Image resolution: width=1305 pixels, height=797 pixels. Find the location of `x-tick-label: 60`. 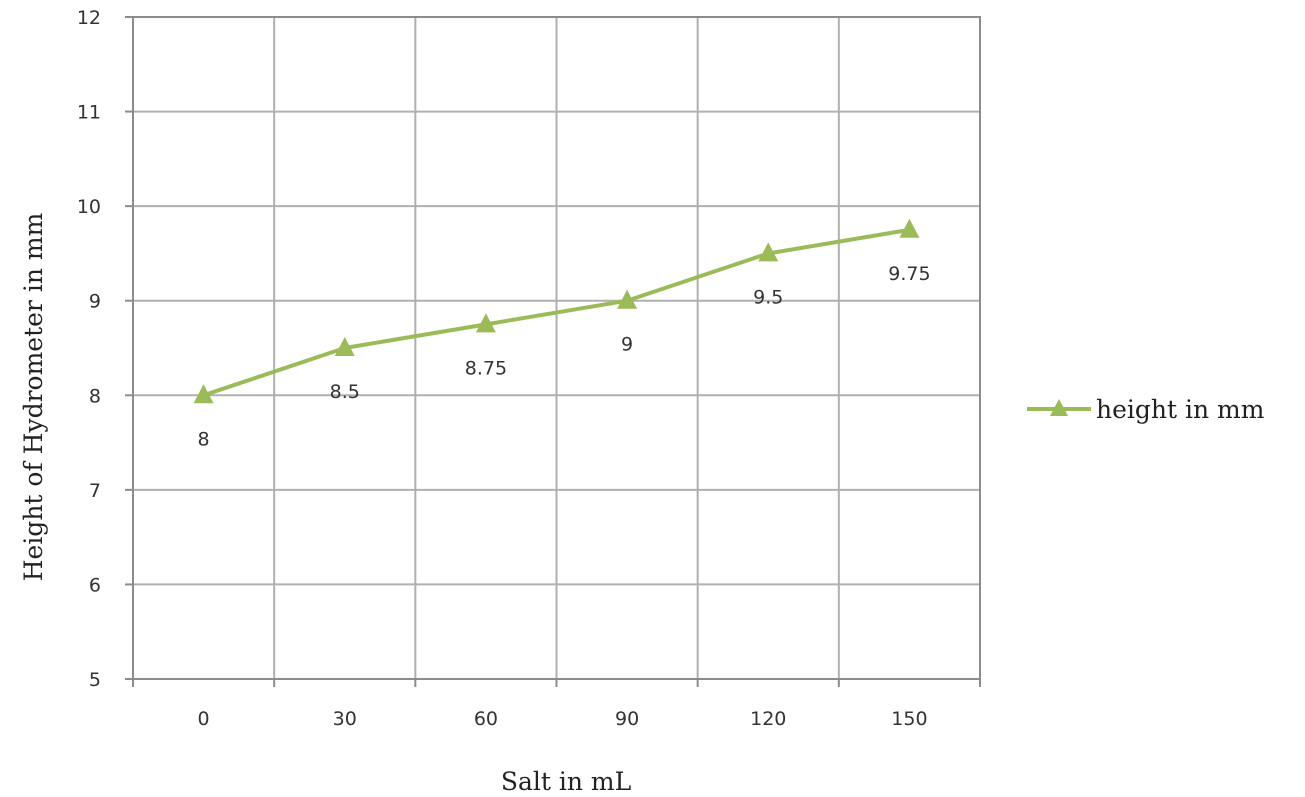

x-tick-label: 60 is located at coordinates (486, 719).